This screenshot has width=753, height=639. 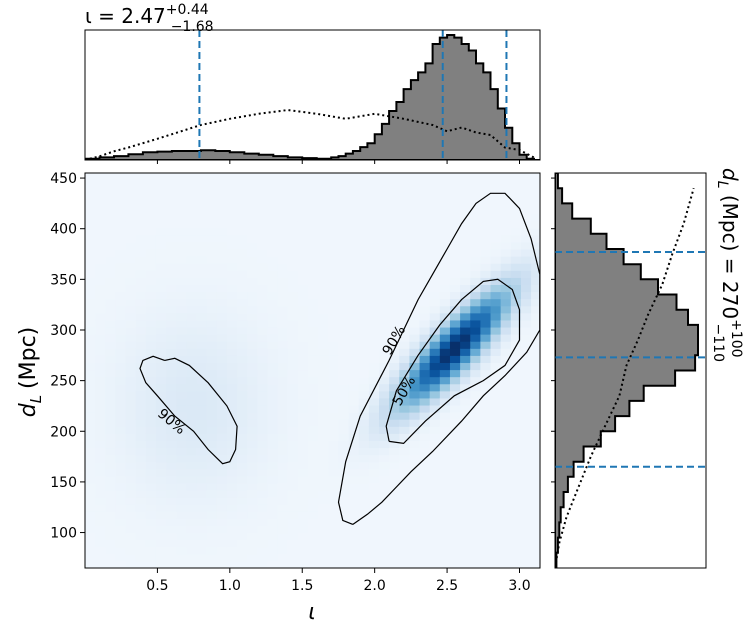 What do you see at coordinates (149, 18) in the screenshot?
I see `top-marginal-title: ι = 2.47+0.44 −1.68` at bounding box center [149, 18].